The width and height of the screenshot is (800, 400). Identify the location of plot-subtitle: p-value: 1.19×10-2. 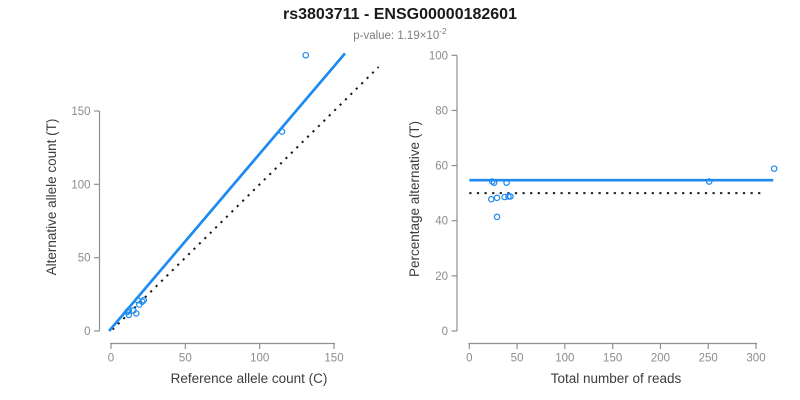
(400, 34).